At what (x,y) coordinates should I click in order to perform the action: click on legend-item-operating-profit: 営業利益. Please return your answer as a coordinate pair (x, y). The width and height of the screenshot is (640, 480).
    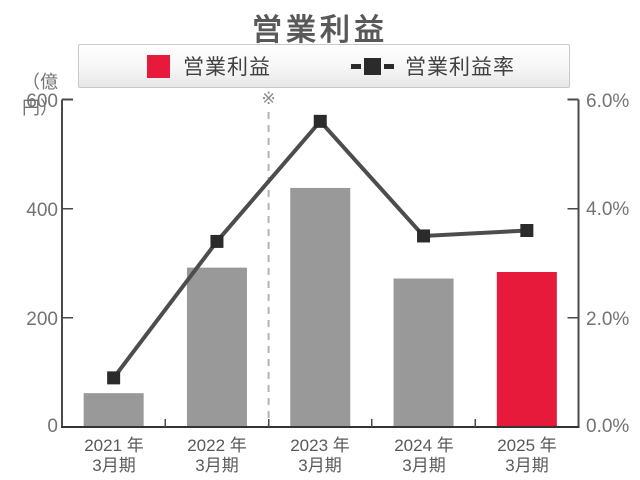
    Looking at the image, I should click on (209, 66).